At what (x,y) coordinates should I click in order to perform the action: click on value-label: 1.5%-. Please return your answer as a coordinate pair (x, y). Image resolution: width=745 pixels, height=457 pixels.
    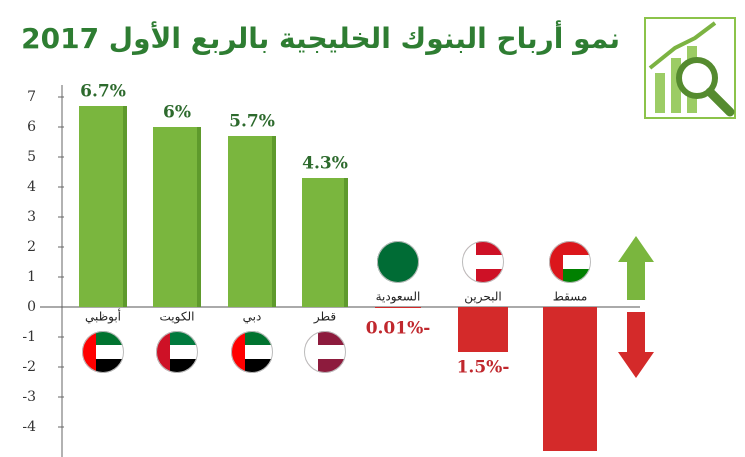
    Looking at the image, I should click on (483, 368).